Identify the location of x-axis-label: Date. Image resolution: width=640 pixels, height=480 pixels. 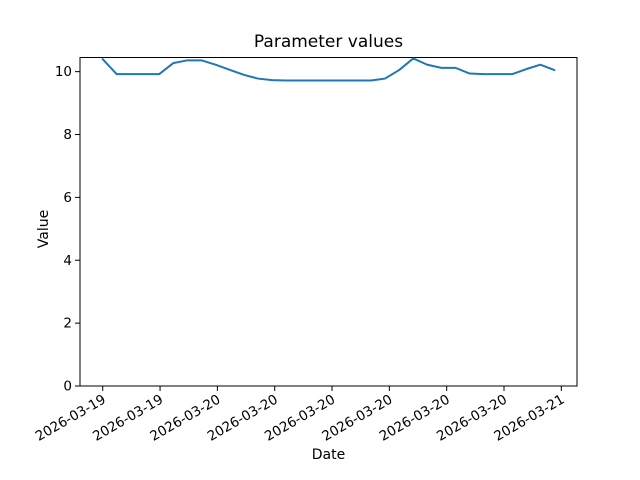
(328, 455).